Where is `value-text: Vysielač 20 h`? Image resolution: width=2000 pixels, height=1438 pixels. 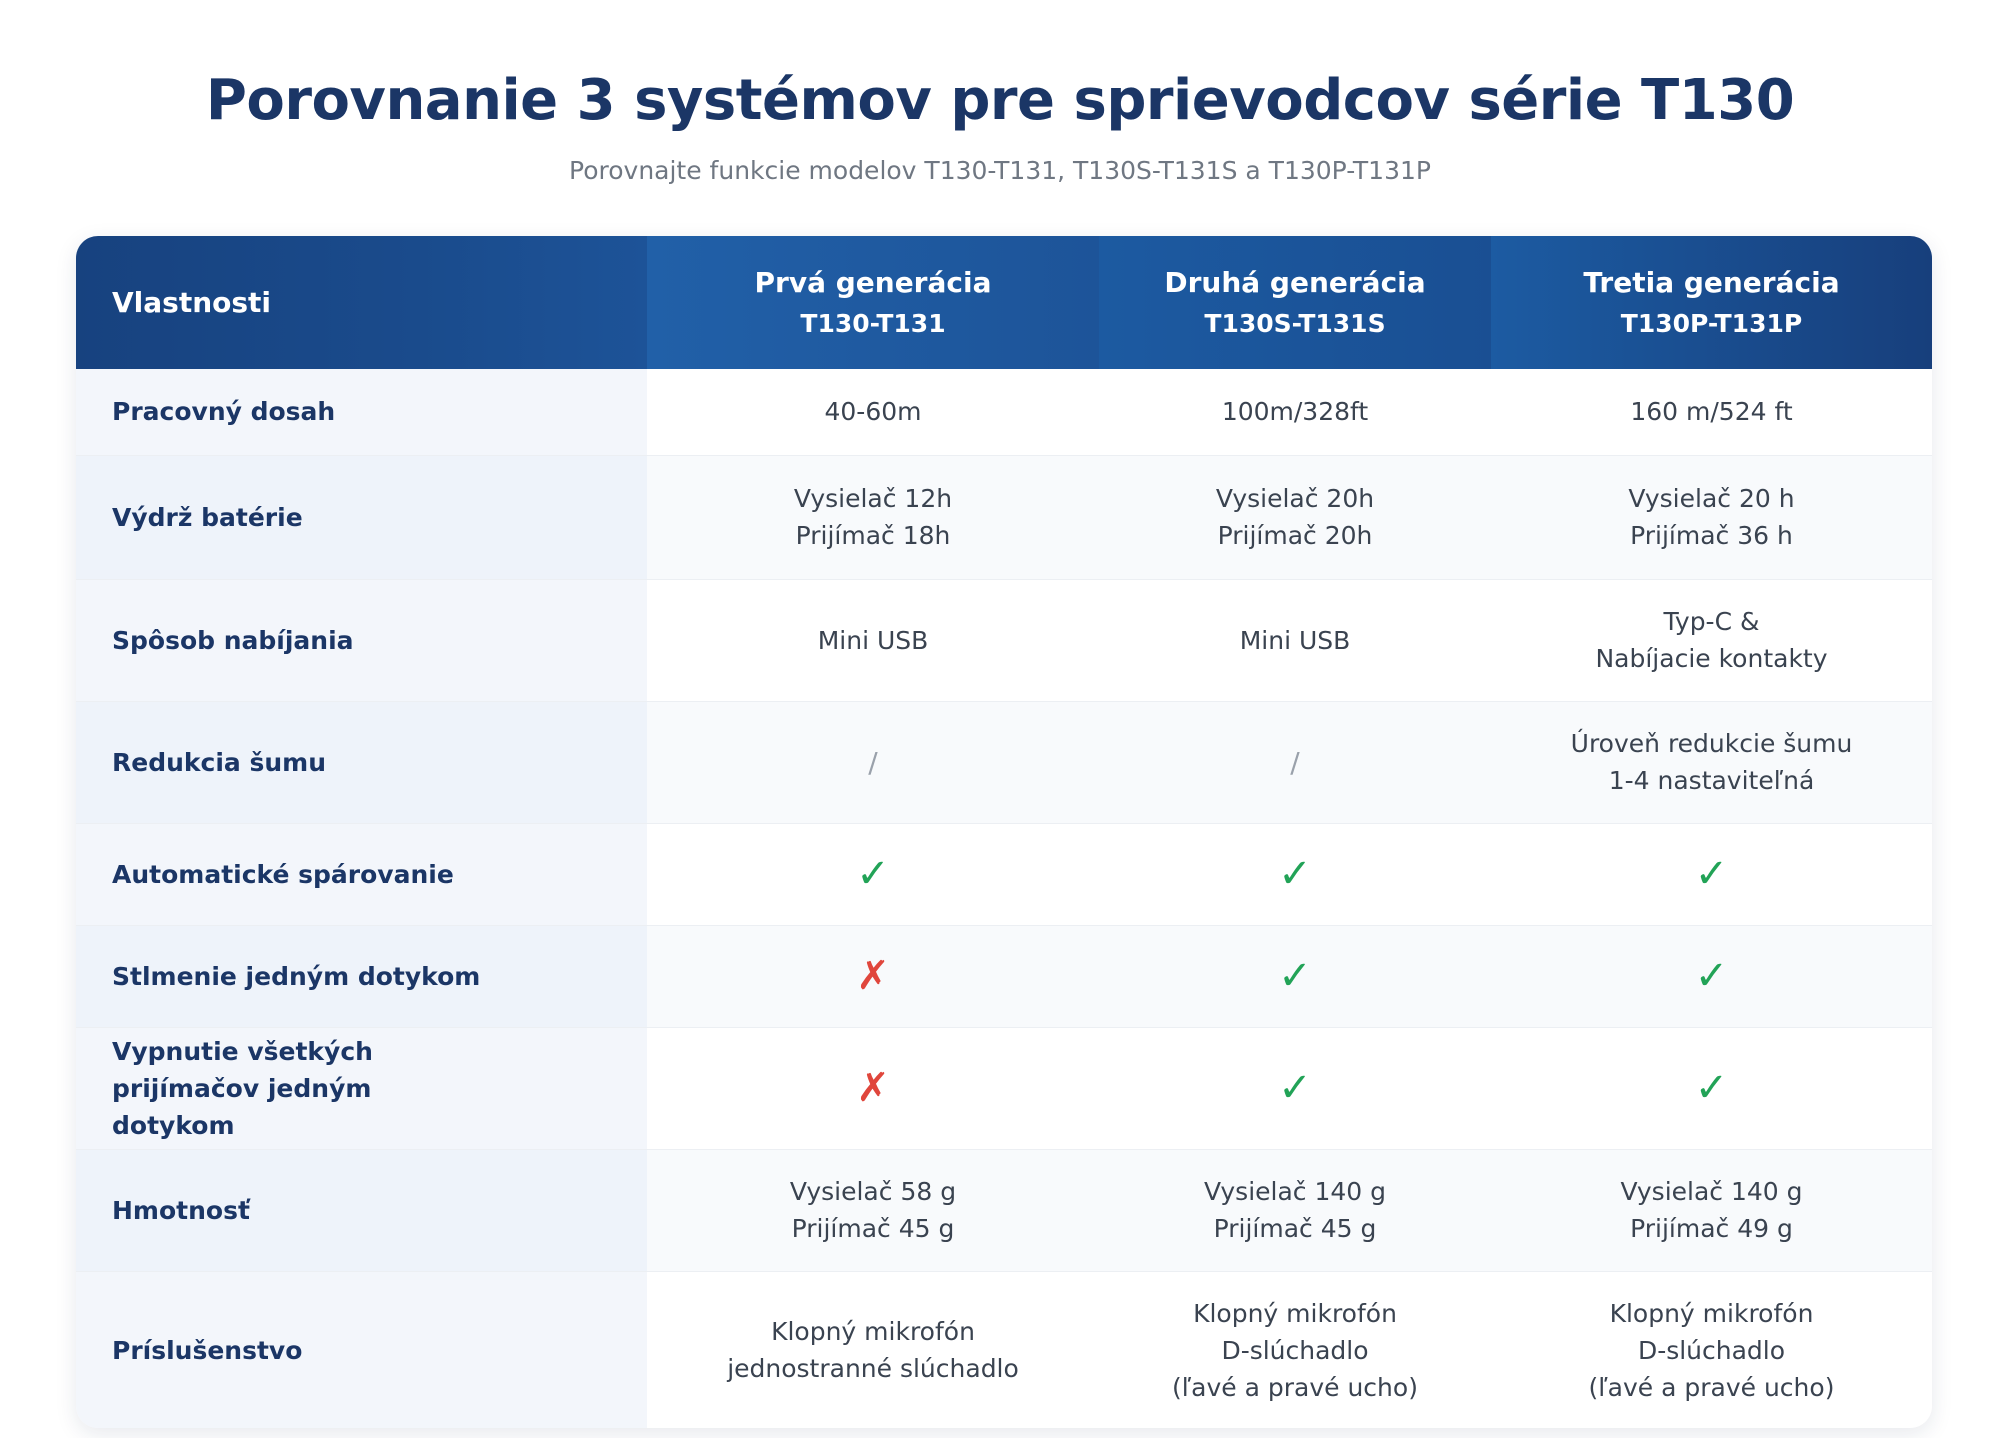 value-text: Vysielač 20 h is located at coordinates (1711, 498).